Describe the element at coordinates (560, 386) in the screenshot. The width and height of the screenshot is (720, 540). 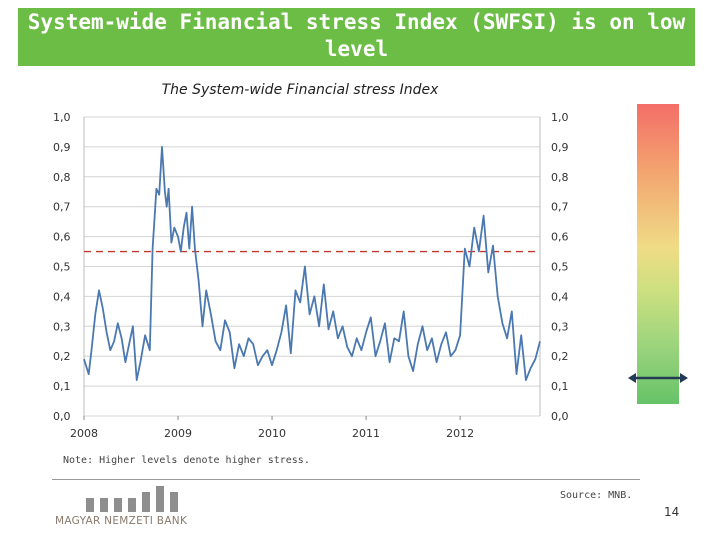
I see `y-tick-label-right: 0,1` at that location.